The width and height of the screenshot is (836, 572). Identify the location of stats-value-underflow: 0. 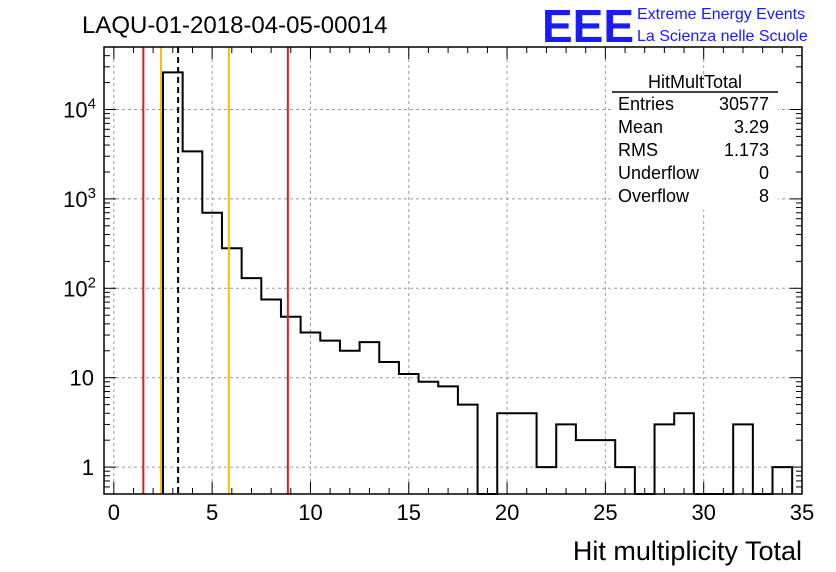
(764, 173).